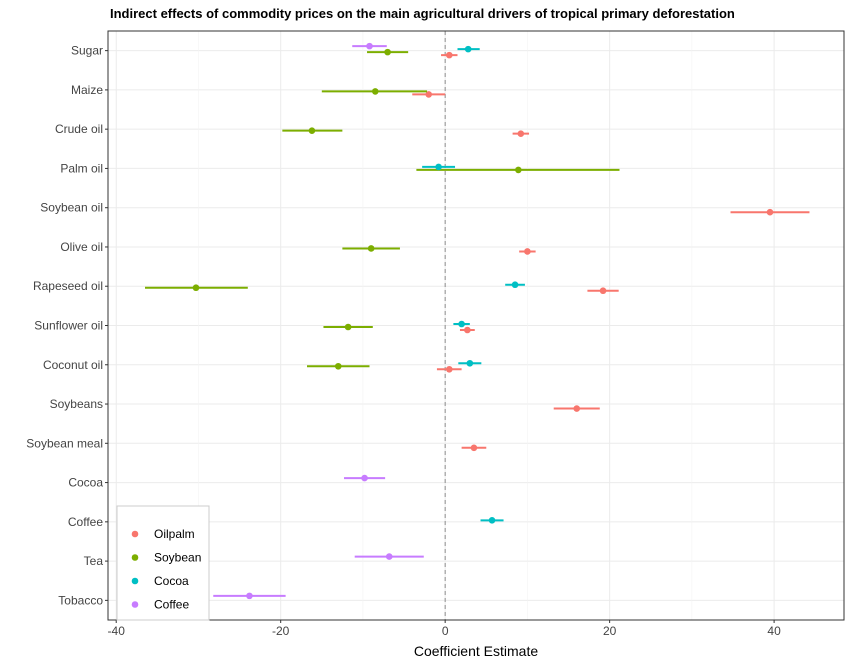 The image size is (852, 666). I want to click on point-cocoa-palm-oil, so click(438, 167).